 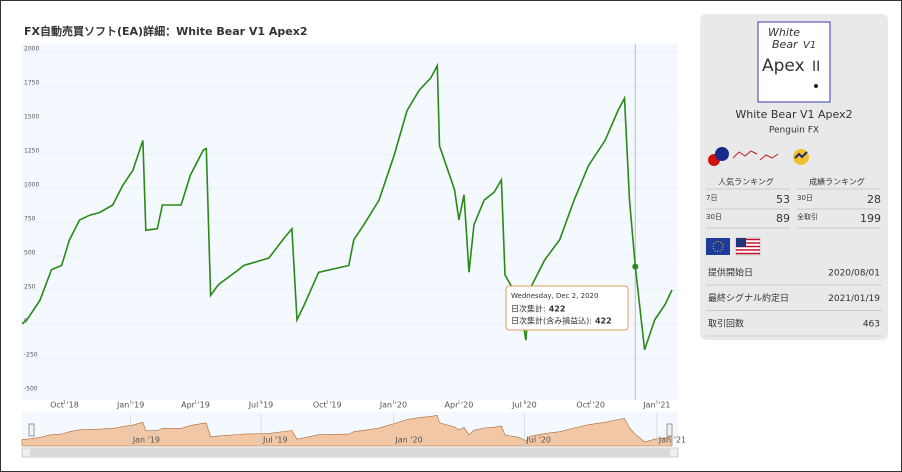 I want to click on y-tick-label: 750, so click(x=30, y=219).